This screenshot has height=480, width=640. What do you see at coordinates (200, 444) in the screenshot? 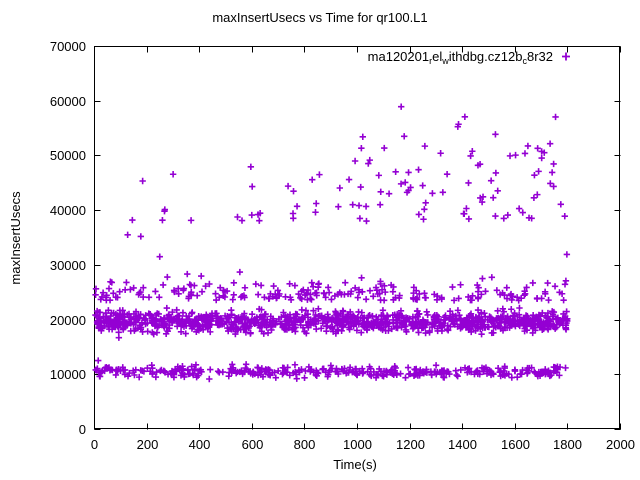
I see `x-tick-label: 400` at bounding box center [200, 444].